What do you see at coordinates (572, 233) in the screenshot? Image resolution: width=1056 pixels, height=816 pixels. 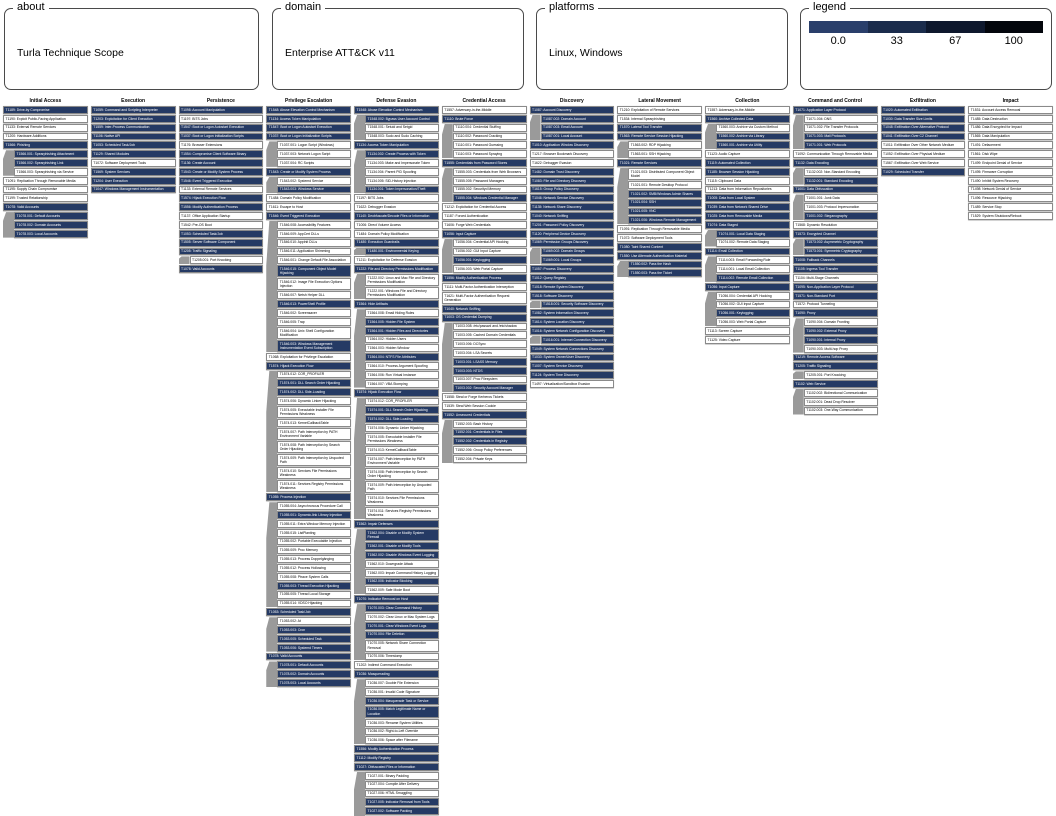 I see `technique-cell-t1120: T1120: Peripheral Device Discovery` at bounding box center [572, 233].